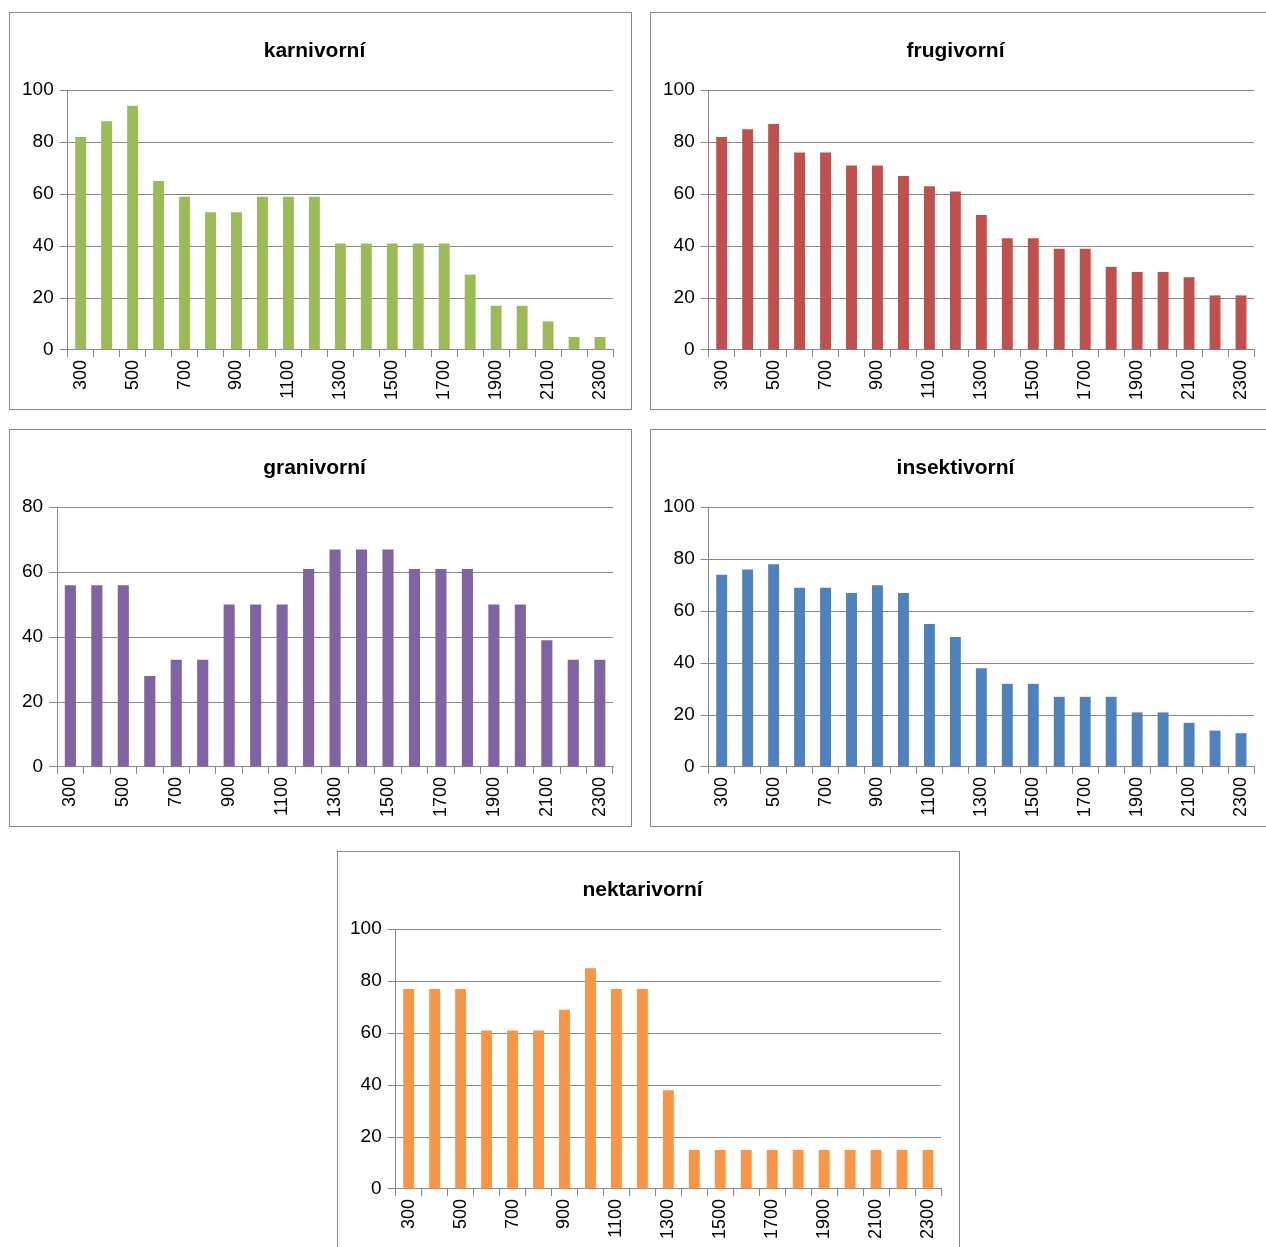 This screenshot has width=1266, height=1247. Describe the element at coordinates (371, 980) in the screenshot. I see `y-tick-label: 80` at that location.